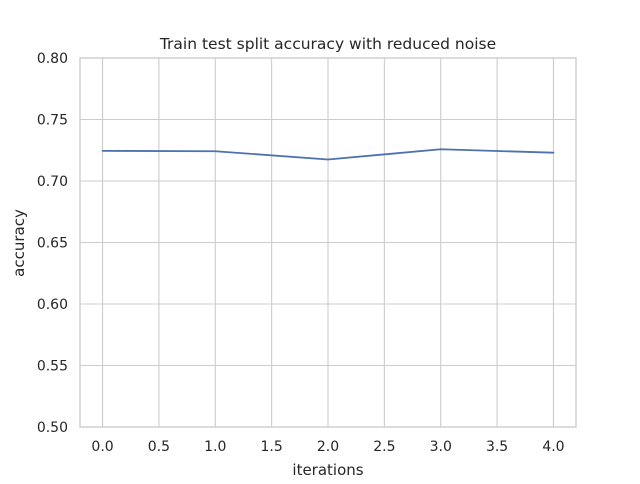 This screenshot has width=640, height=484. What do you see at coordinates (52, 182) in the screenshot?
I see `y-tick-label: 0.70` at bounding box center [52, 182].